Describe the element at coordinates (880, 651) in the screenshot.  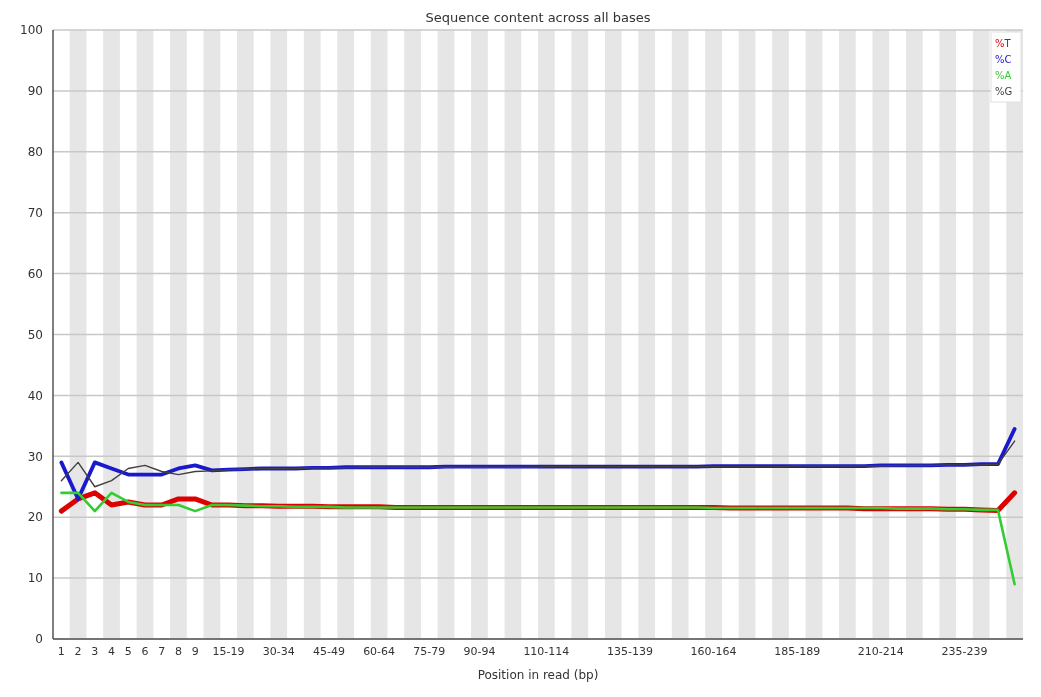
I see `x-tick-label: 210-214` at that location.